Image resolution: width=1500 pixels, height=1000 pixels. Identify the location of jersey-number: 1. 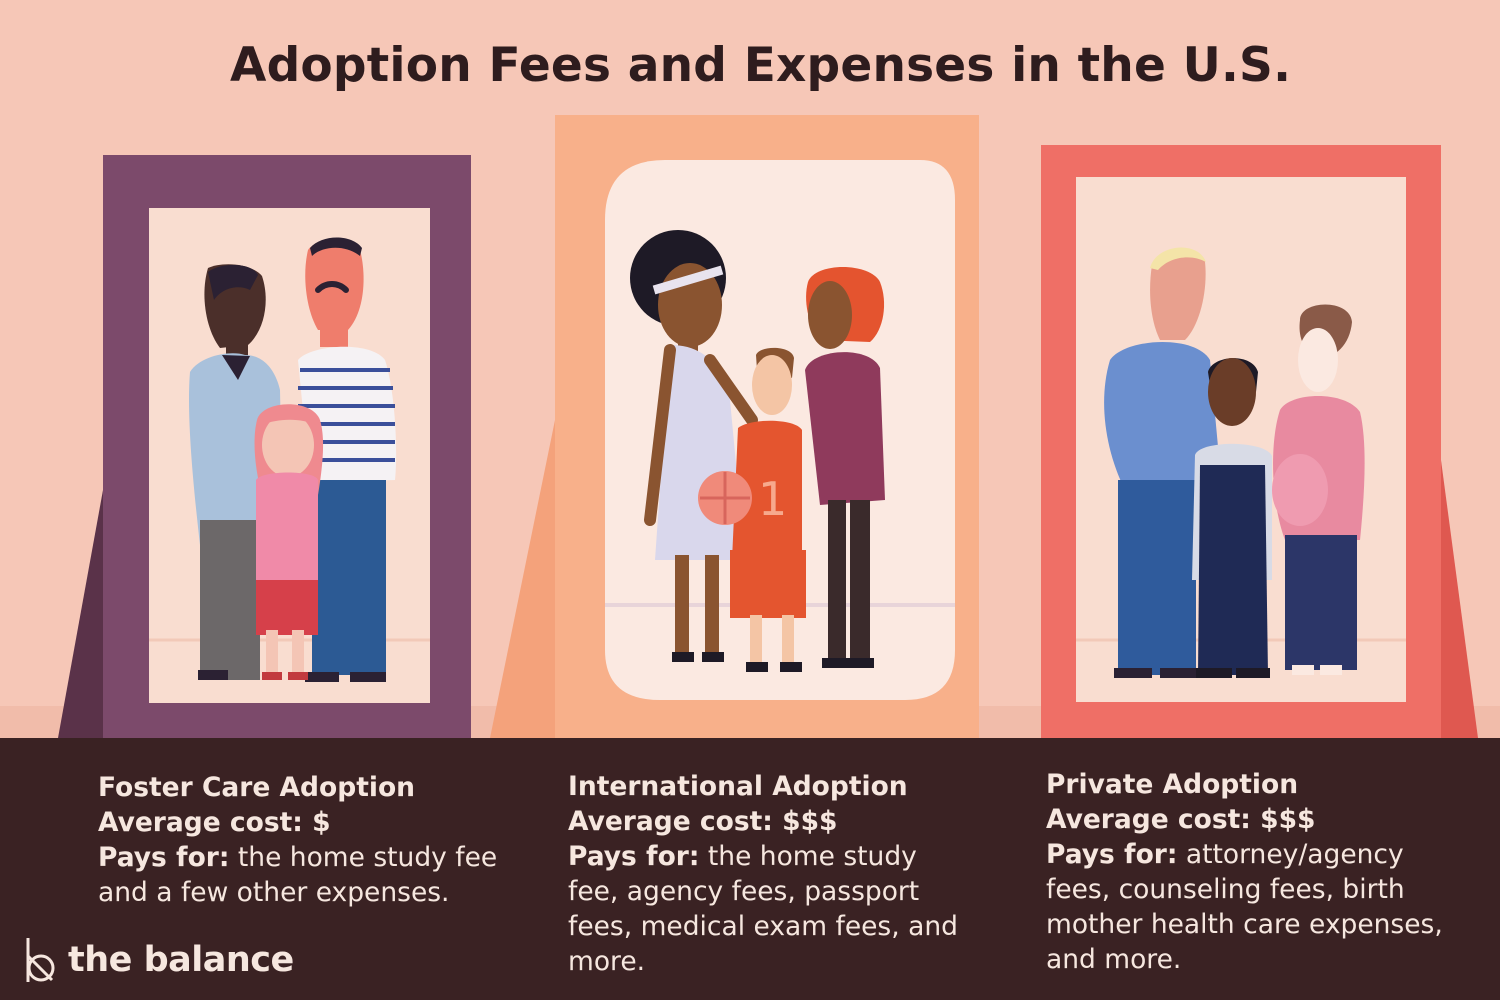
(772, 499).